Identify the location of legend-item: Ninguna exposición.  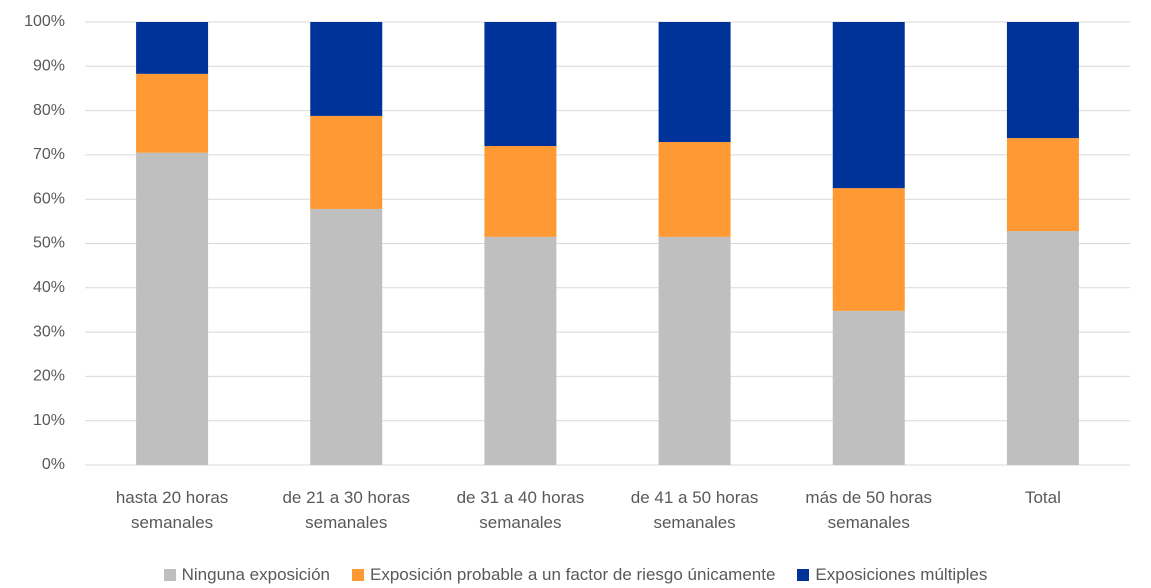
(246, 575).